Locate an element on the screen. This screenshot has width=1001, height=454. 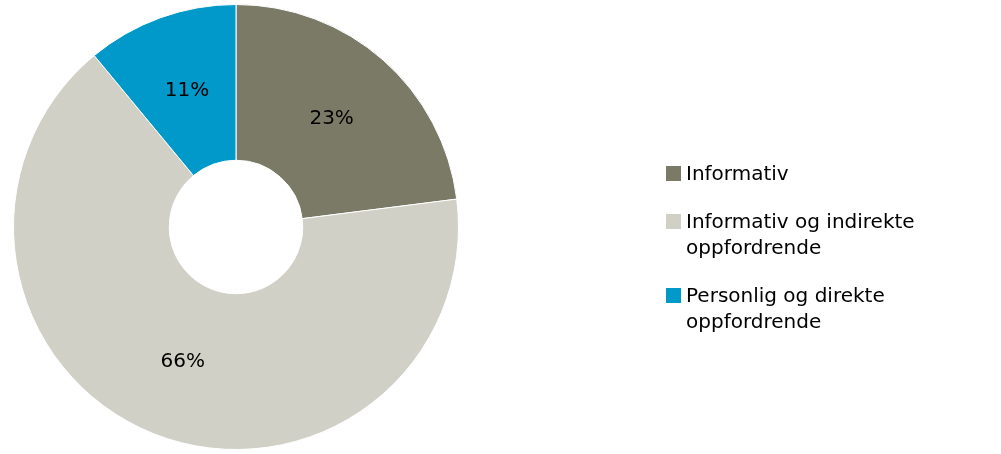
legend-label: Informativ is located at coordinates (737, 173).